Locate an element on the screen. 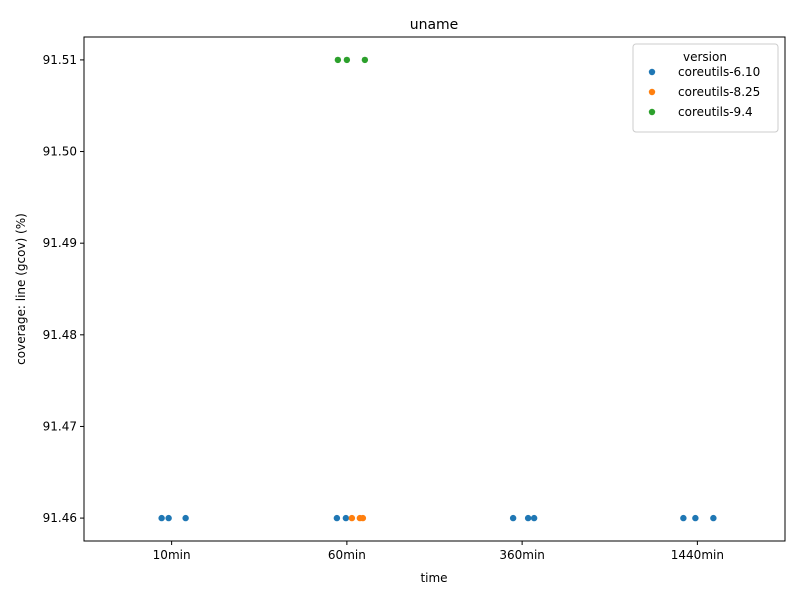  legend-label: coreutils-9.4 is located at coordinates (715, 112).